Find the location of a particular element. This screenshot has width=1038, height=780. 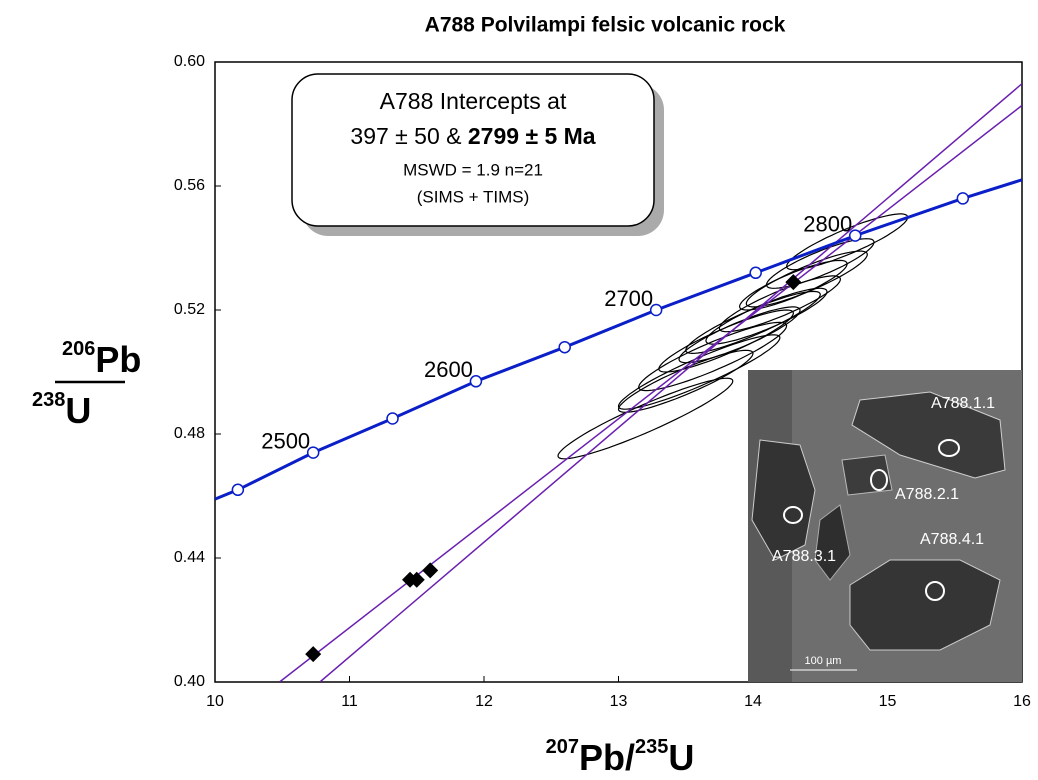

age-label: 2700 is located at coordinates (628, 298).